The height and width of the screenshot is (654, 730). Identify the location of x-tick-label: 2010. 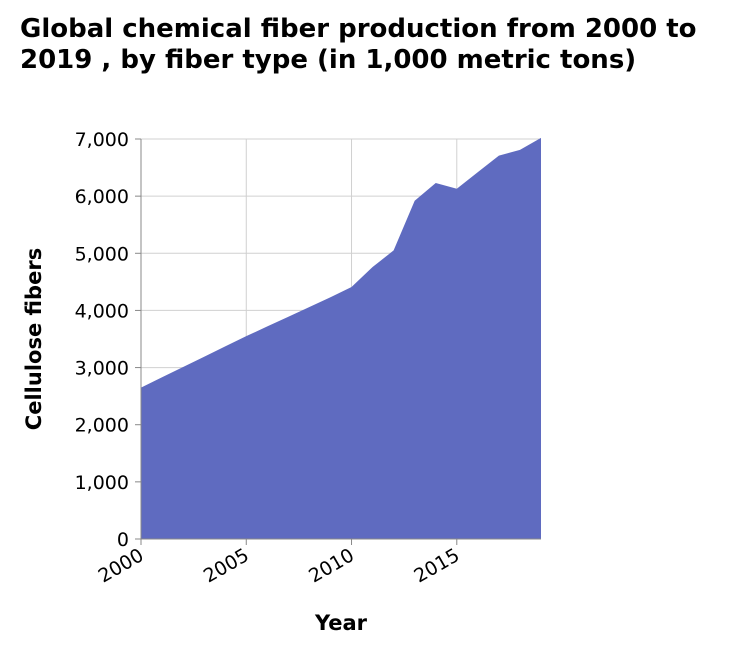
(331, 565).